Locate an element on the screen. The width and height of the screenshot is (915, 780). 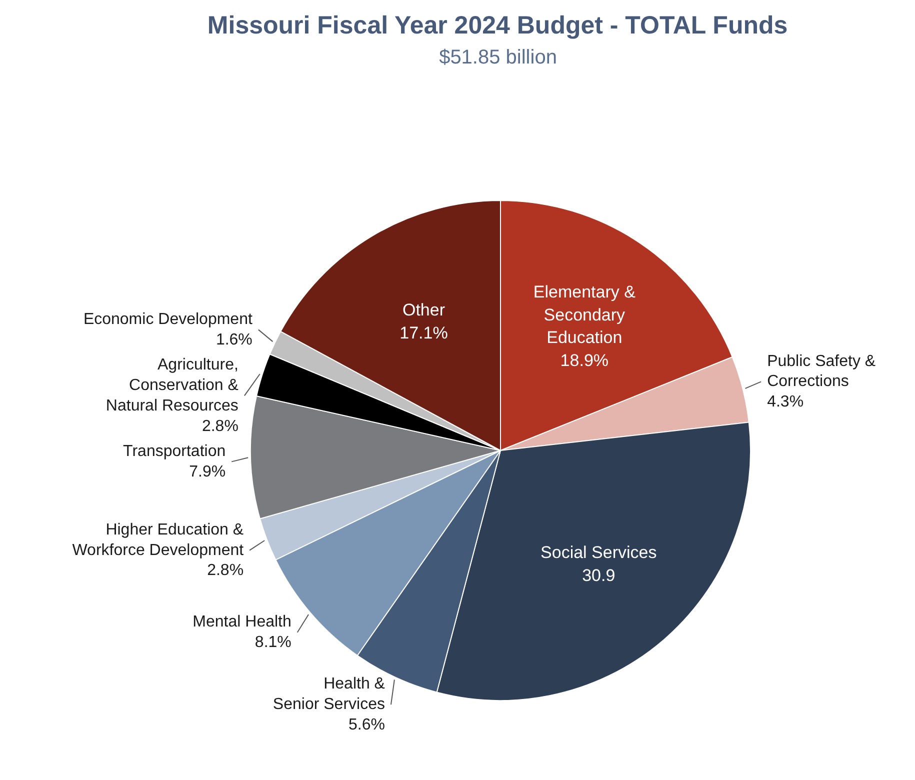
data-label: 8.1% is located at coordinates (273, 643).